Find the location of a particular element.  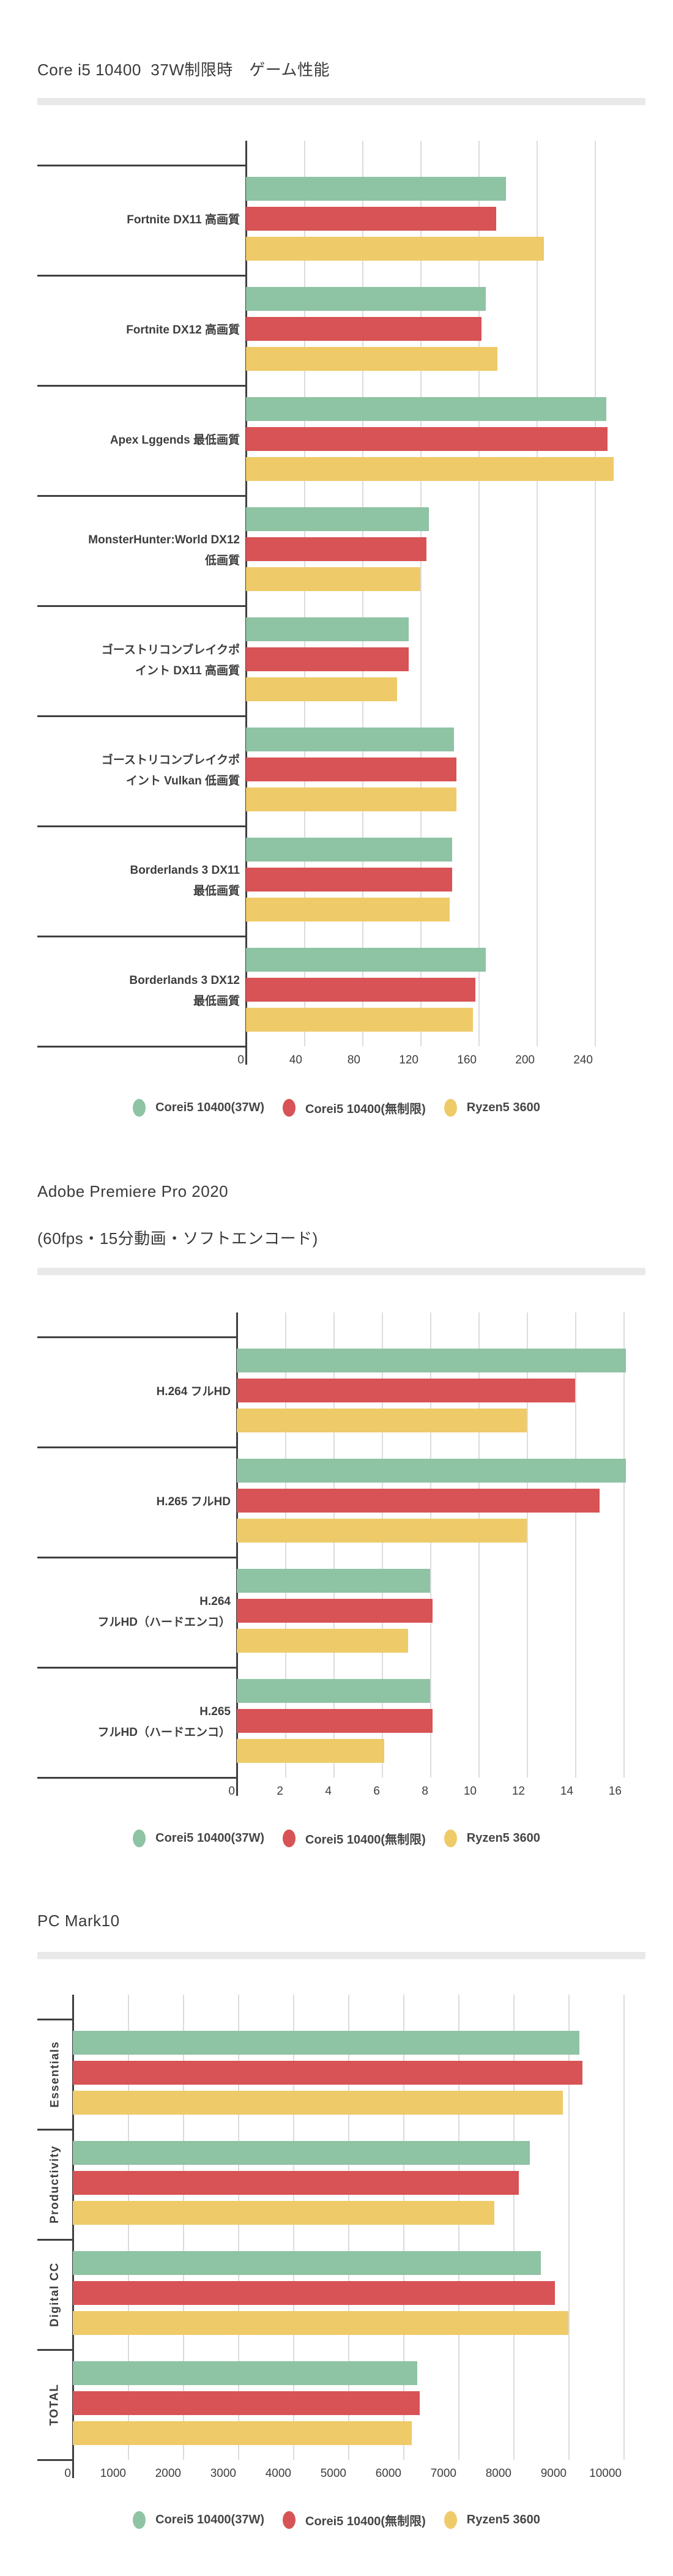

category-label: Borderlands 3 DX12 最低画質 is located at coordinates (141, 991).